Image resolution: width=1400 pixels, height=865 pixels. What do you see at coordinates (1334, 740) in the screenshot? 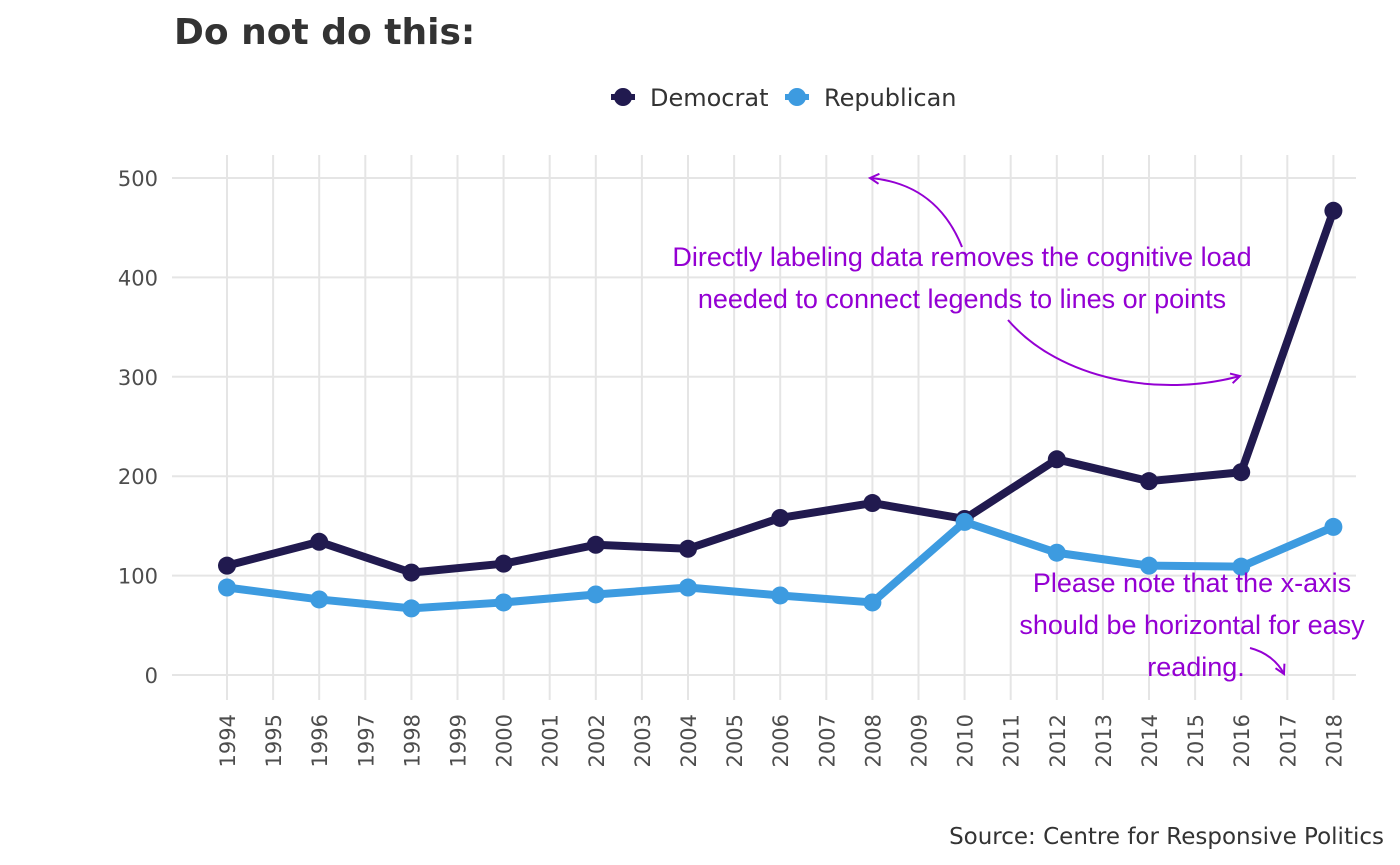
I see `x-tick-label-2018: 2018` at bounding box center [1334, 740].